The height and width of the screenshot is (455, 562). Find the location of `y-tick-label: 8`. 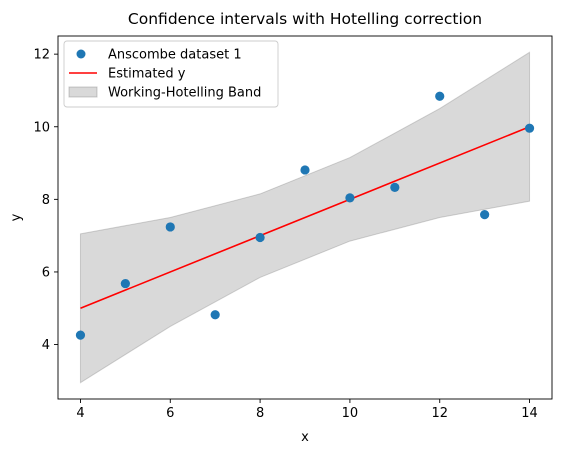

y-tick-label: 8 is located at coordinates (46, 200).